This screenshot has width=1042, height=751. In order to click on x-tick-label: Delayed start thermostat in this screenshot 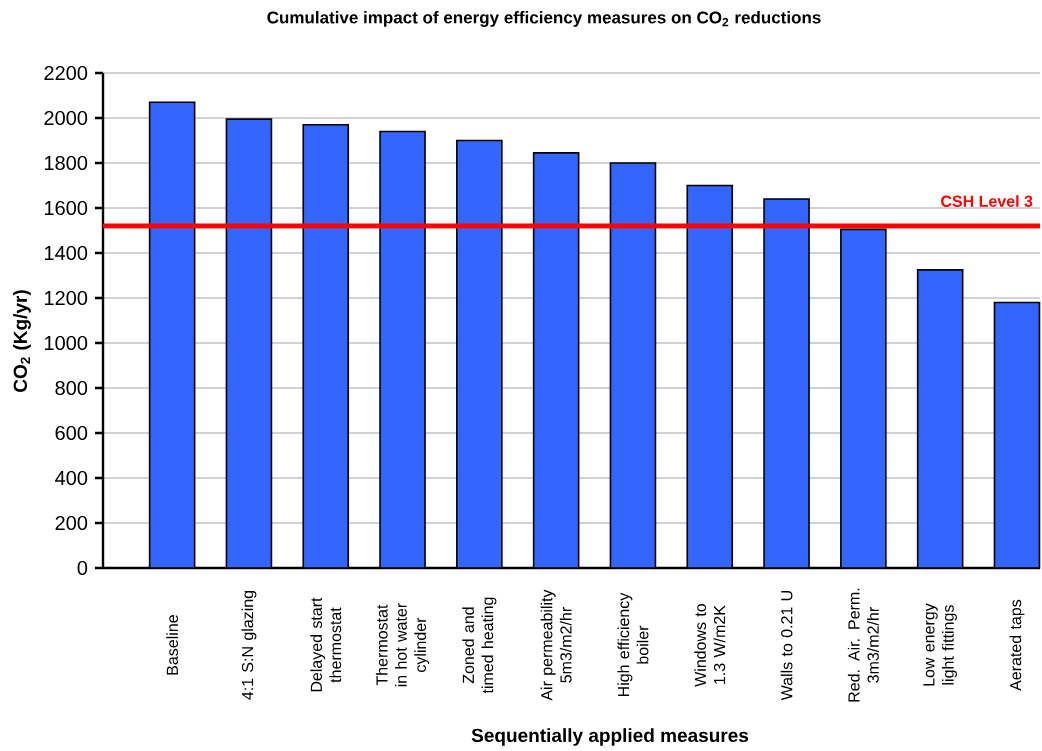, I will do `click(326, 644)`.